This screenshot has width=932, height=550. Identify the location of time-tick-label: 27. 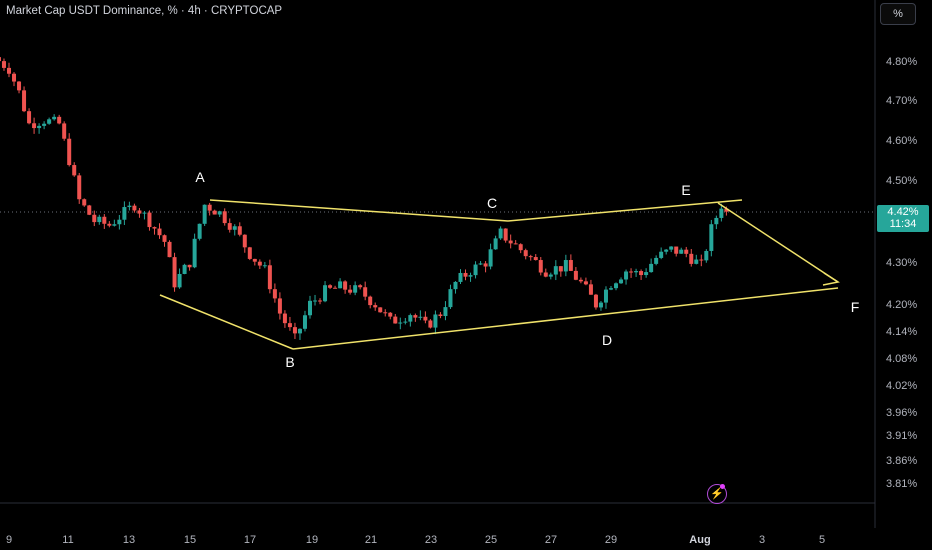
(551, 540).